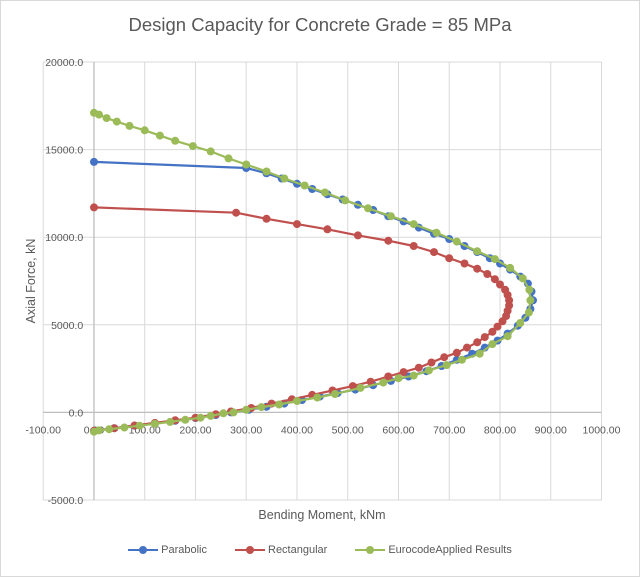 The height and width of the screenshot is (577, 640). I want to click on legend-item-parabolic: Parabolic, so click(167, 550).